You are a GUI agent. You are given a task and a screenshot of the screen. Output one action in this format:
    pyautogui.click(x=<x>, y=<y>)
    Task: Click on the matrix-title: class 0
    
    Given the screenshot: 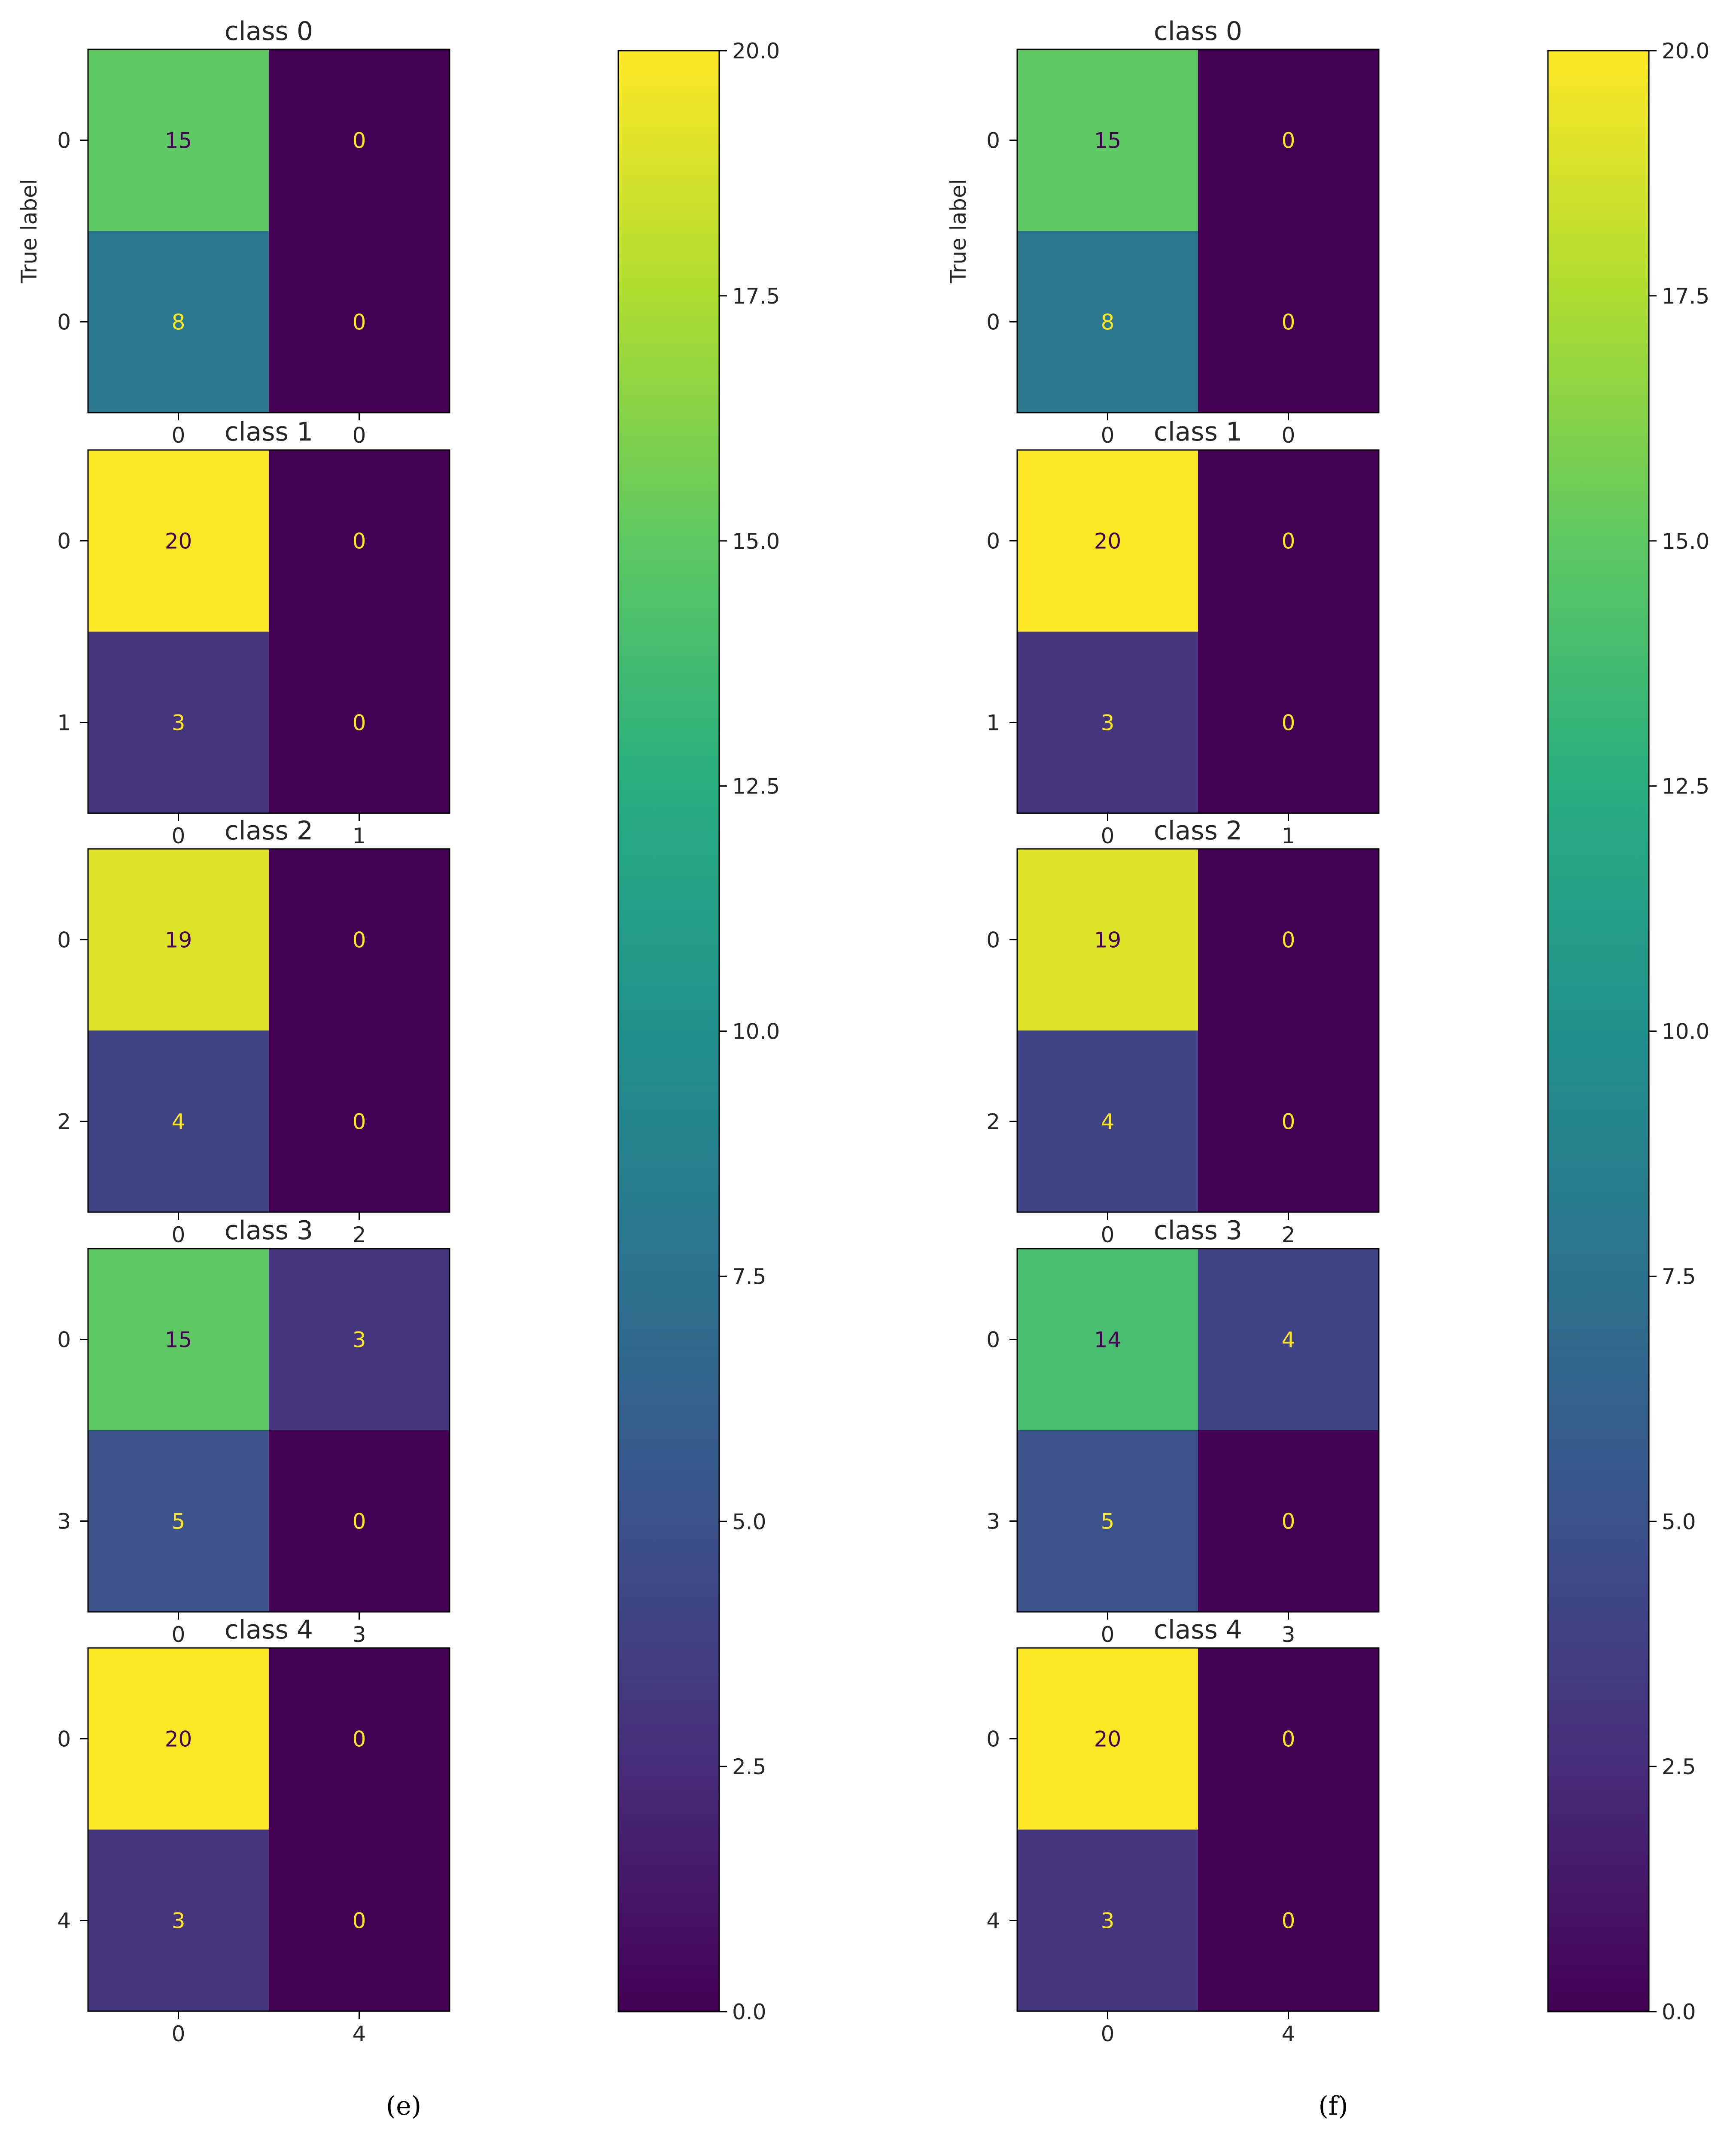 What is the action you would take?
    pyautogui.click(x=269, y=31)
    